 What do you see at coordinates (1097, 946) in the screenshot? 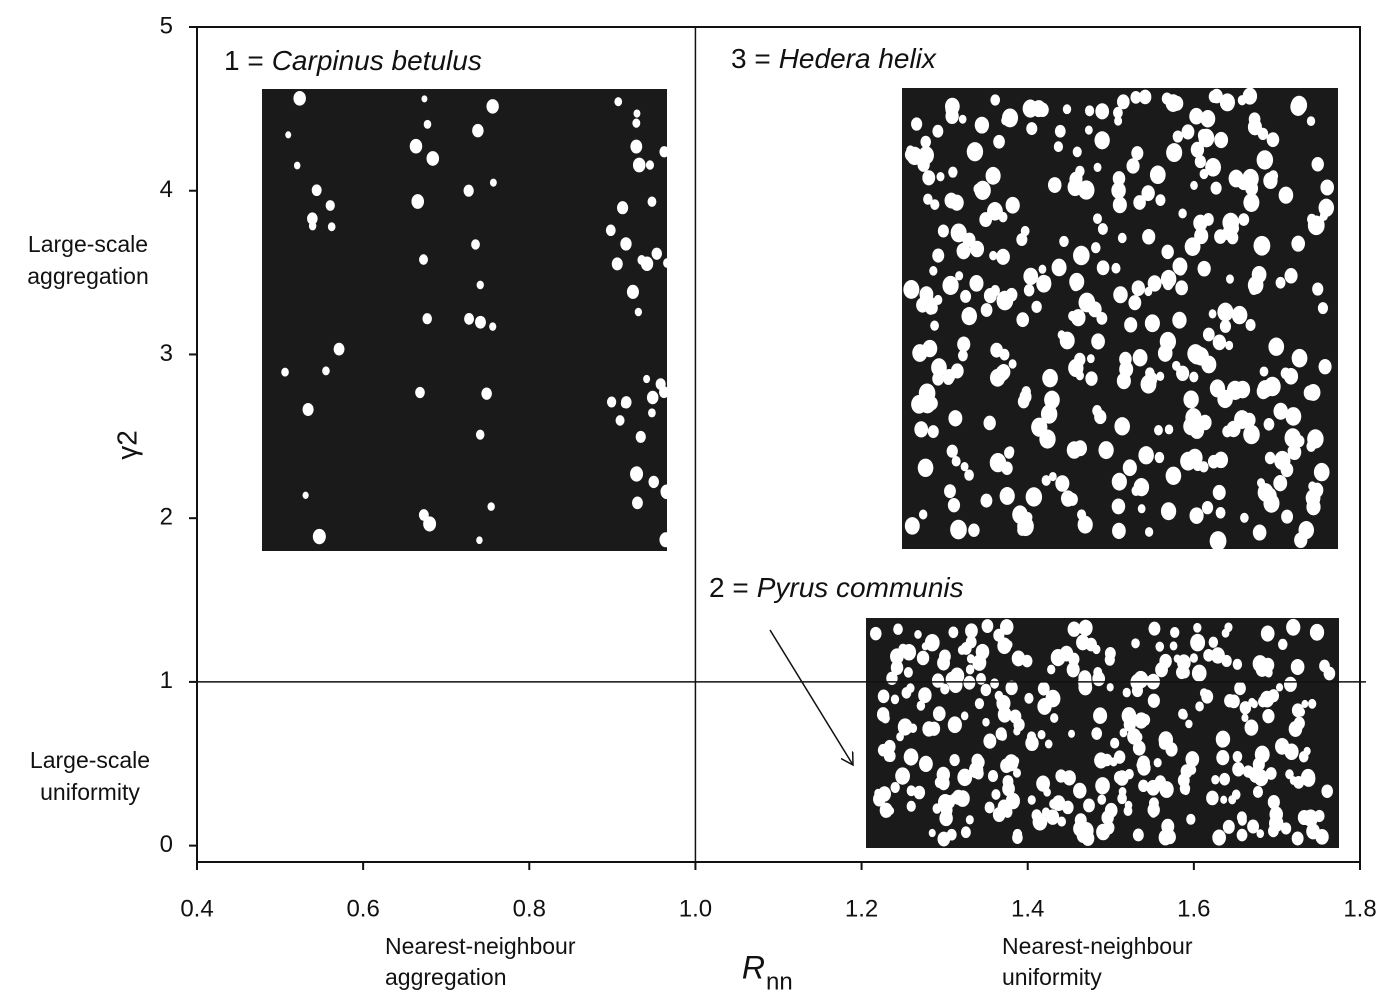
I see `x-region-label: Nearest-neighbour` at bounding box center [1097, 946].